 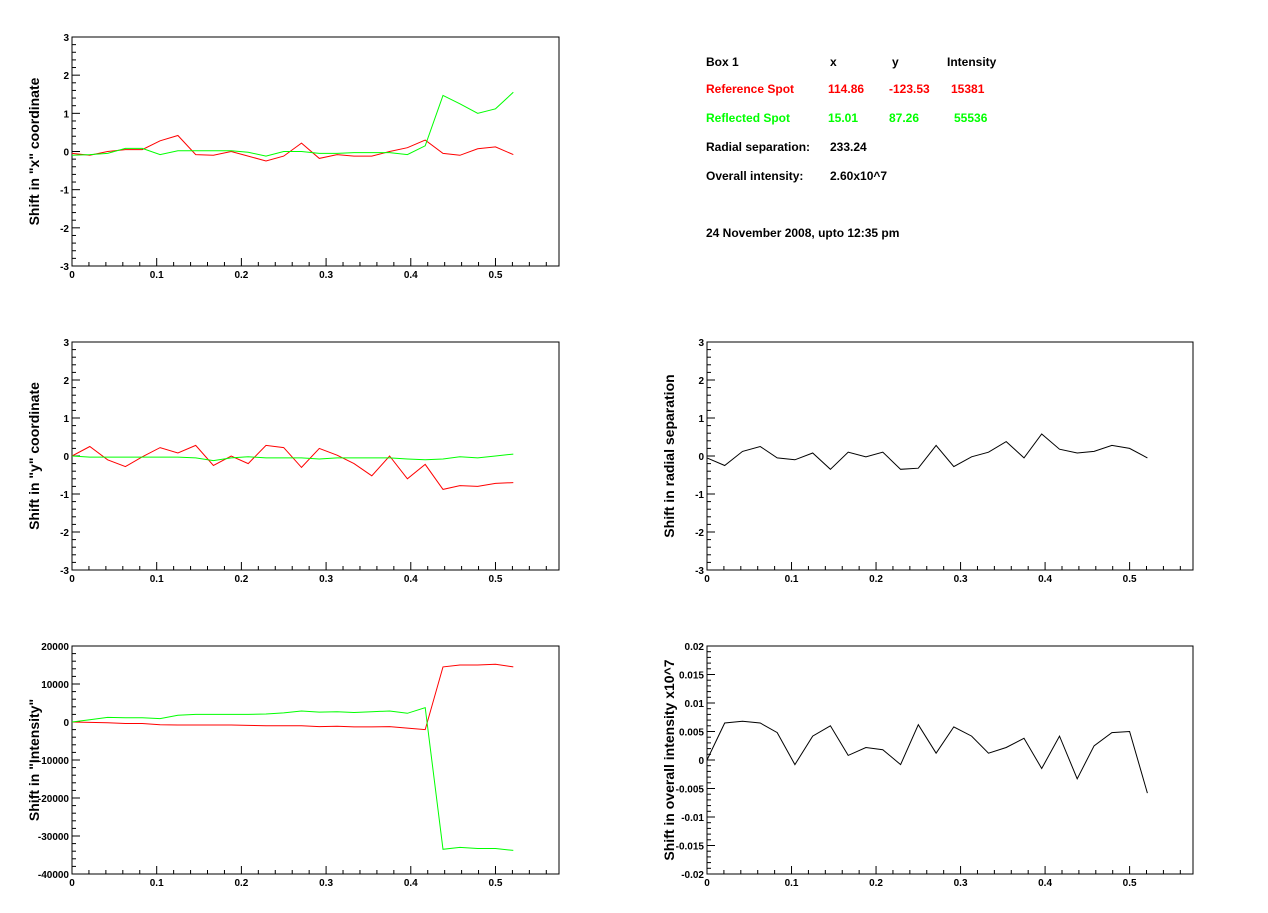 I want to click on y-tick-label: -20000, so click(x=54, y=799).